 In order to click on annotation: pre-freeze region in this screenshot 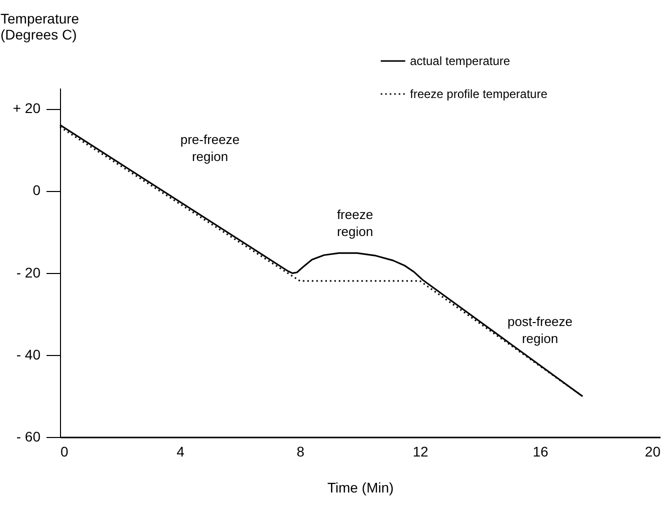, I will do `click(210, 148)`.